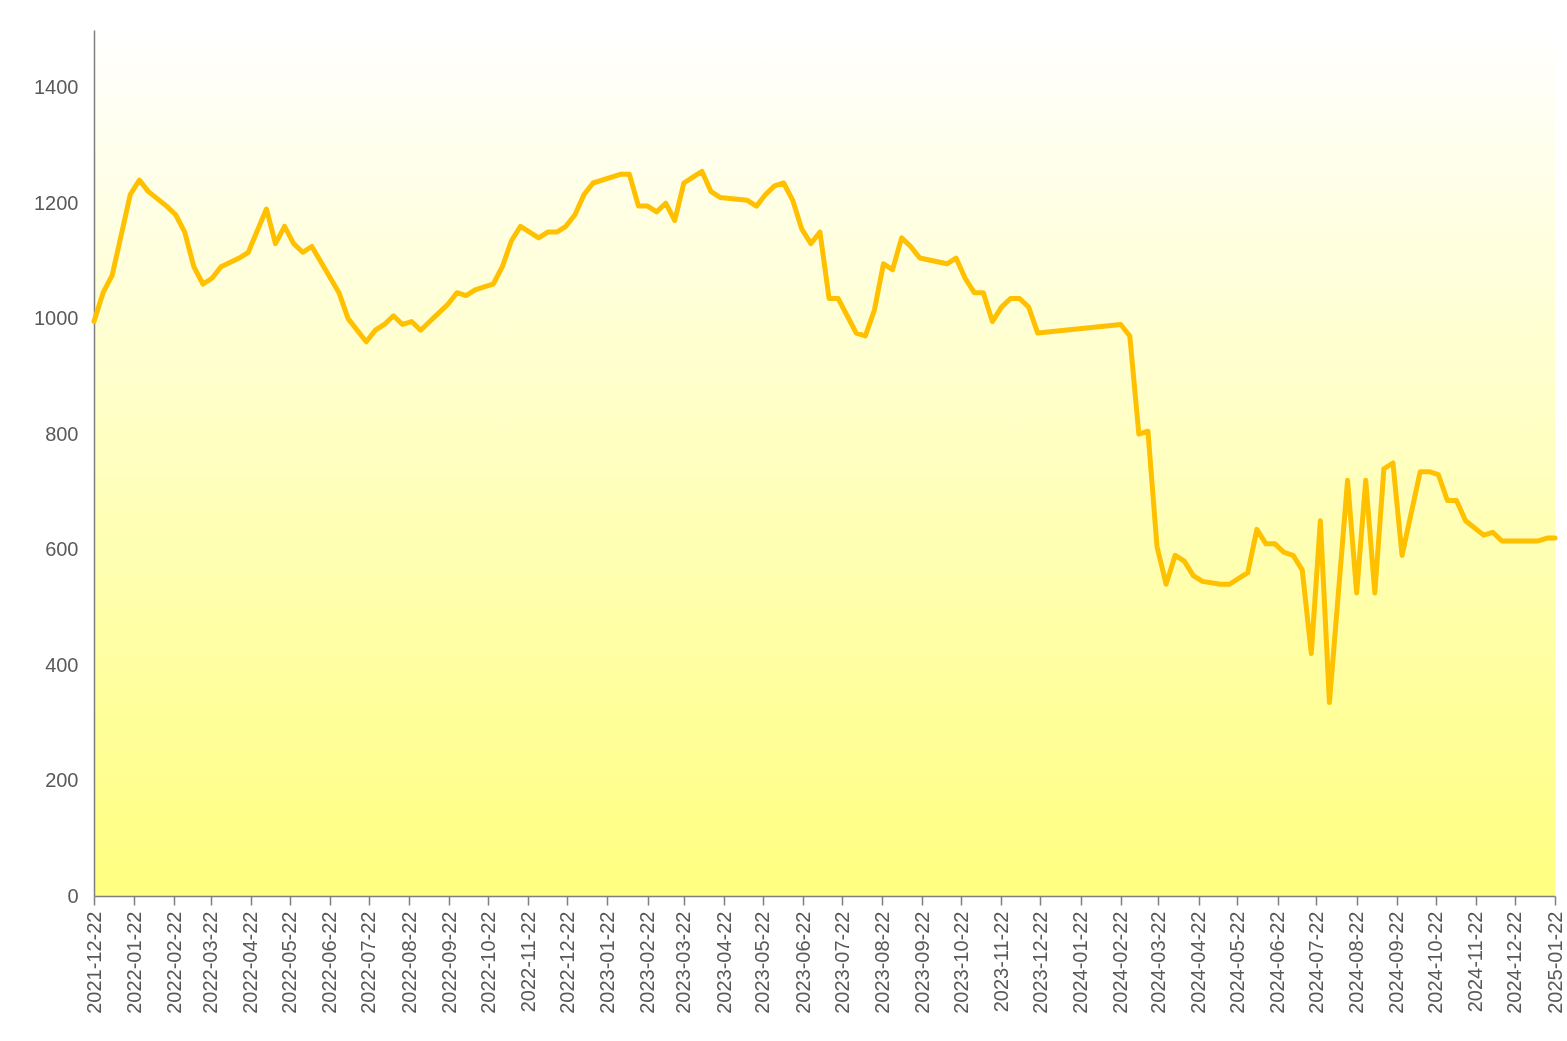  Describe the element at coordinates (210, 962) in the screenshot. I see `x-tick-label: 2022-03-22` at that location.